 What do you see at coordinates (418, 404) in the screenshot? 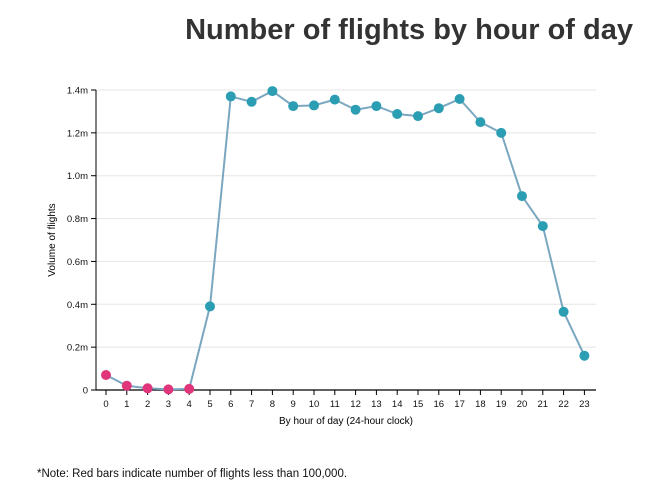
I see `x-tick-label: 15` at bounding box center [418, 404].